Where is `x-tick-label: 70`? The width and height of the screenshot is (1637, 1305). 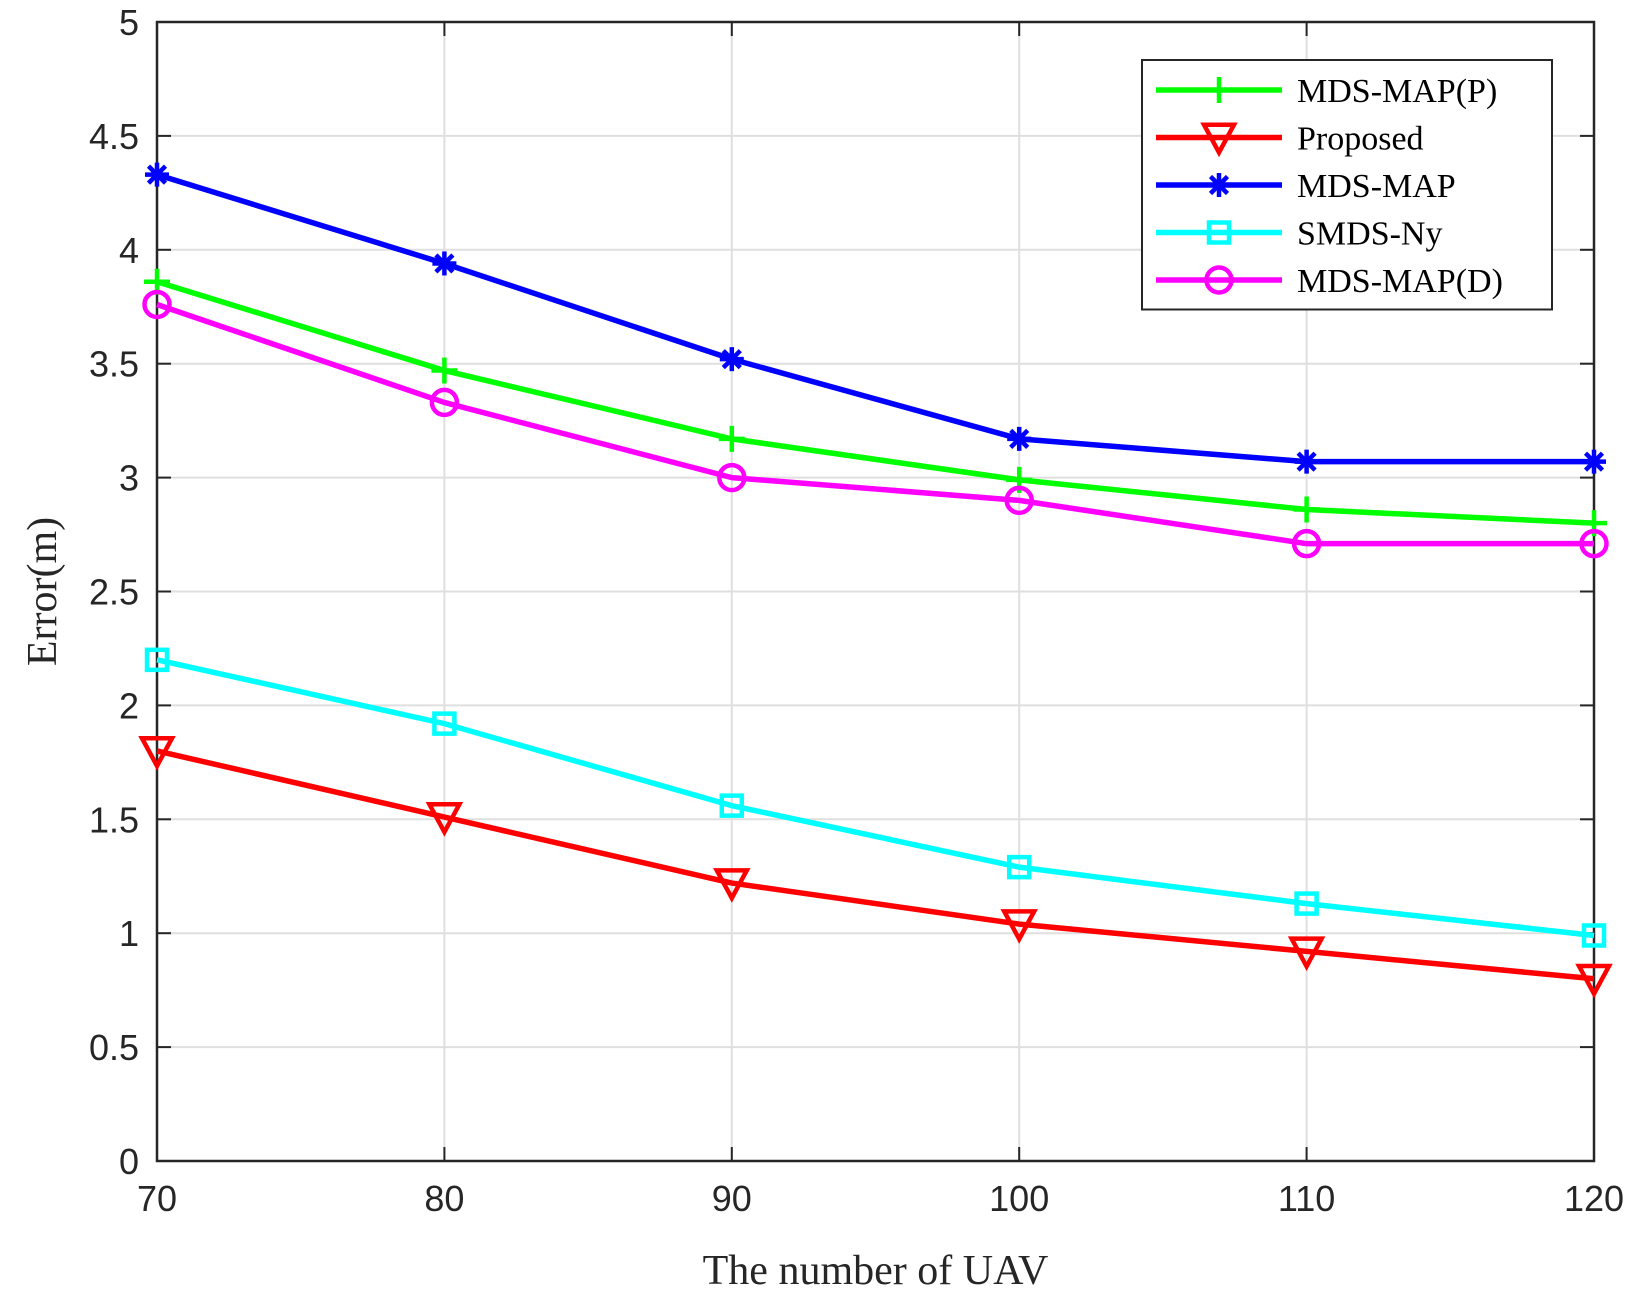 x-tick-label: 70 is located at coordinates (157, 1198).